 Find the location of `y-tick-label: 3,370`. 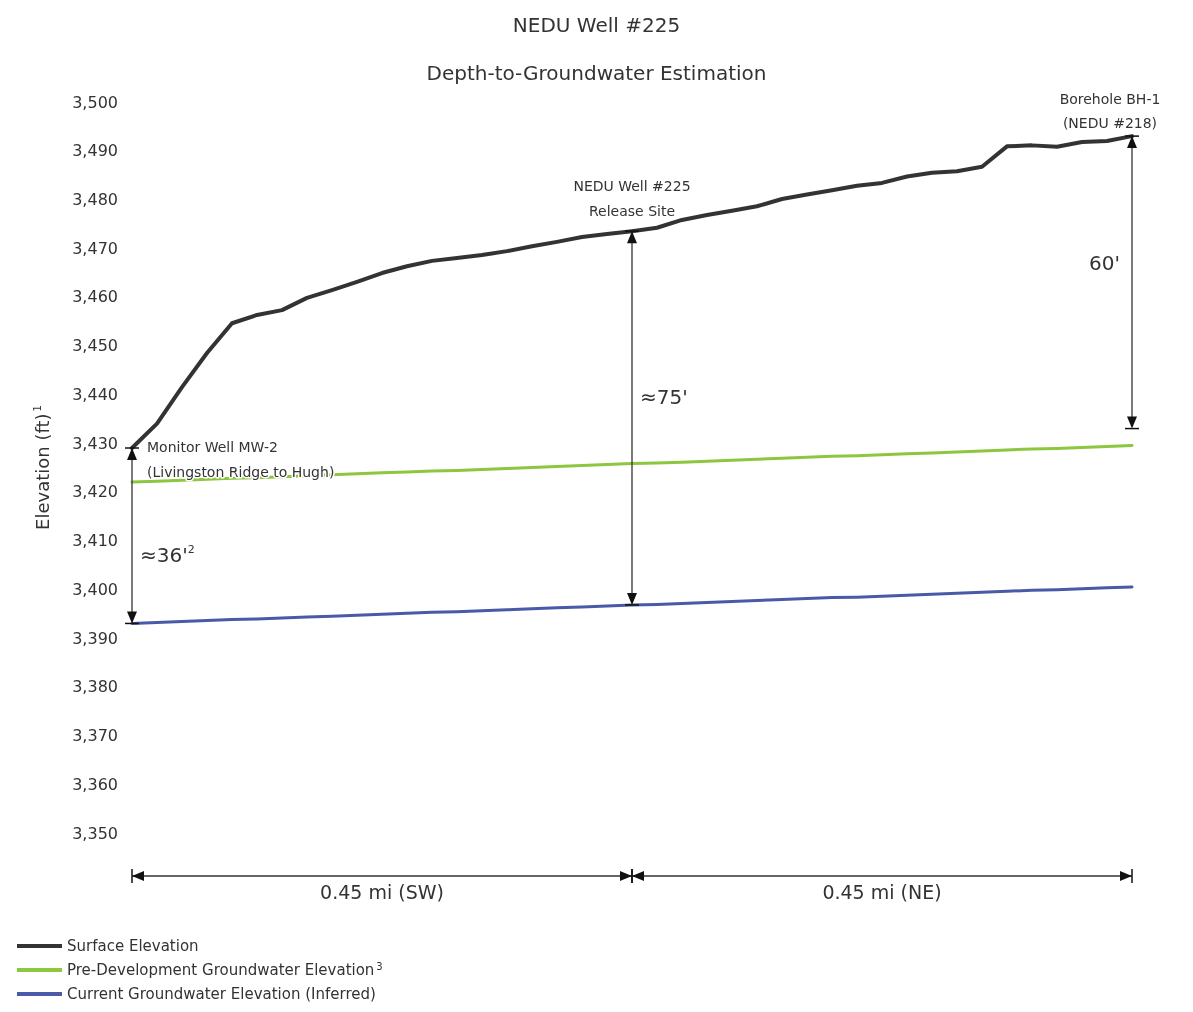

y-tick-label: 3,370 is located at coordinates (95, 736).